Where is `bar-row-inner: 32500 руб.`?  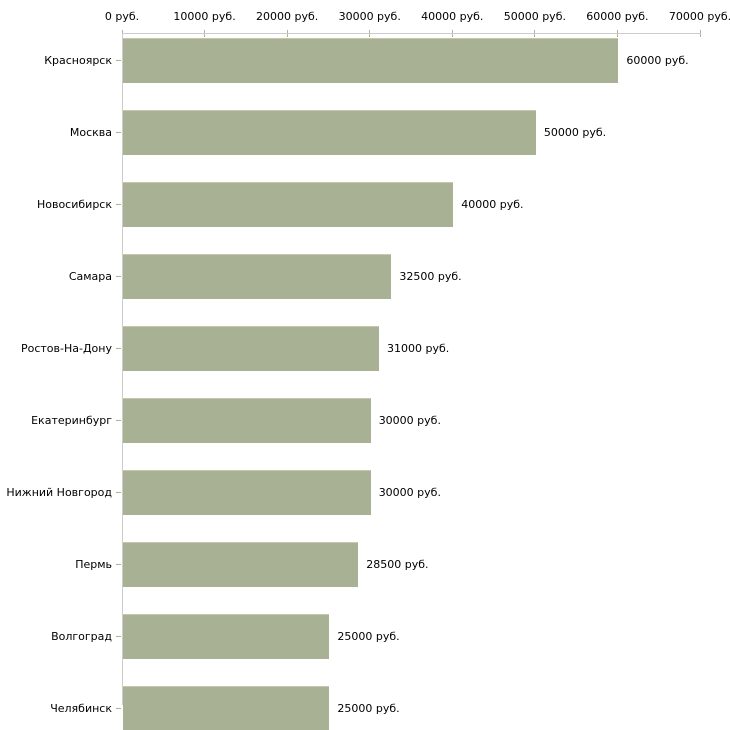
bar-row-inner: 32500 руб. is located at coordinates (426, 276).